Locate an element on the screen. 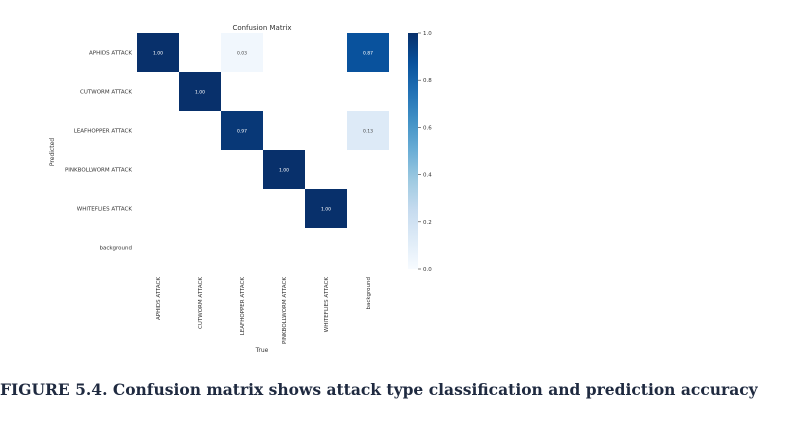 This screenshot has height=421, width=802. row-tick-label: WHITEFLIES ATTACK is located at coordinates (105, 210).